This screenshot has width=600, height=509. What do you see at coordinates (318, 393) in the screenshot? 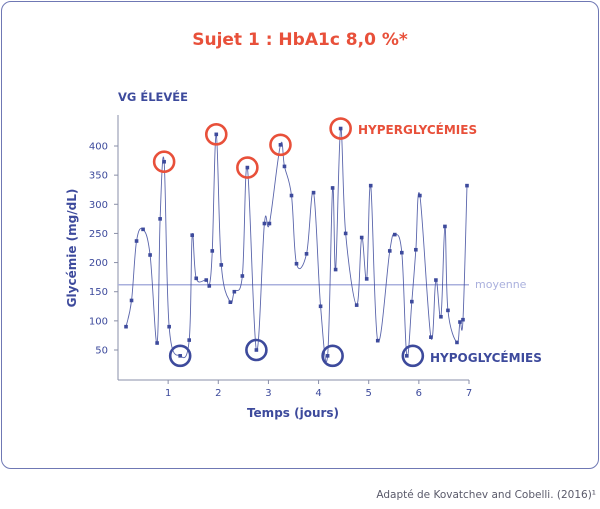
I see `x-tick-label: 4` at bounding box center [318, 393].